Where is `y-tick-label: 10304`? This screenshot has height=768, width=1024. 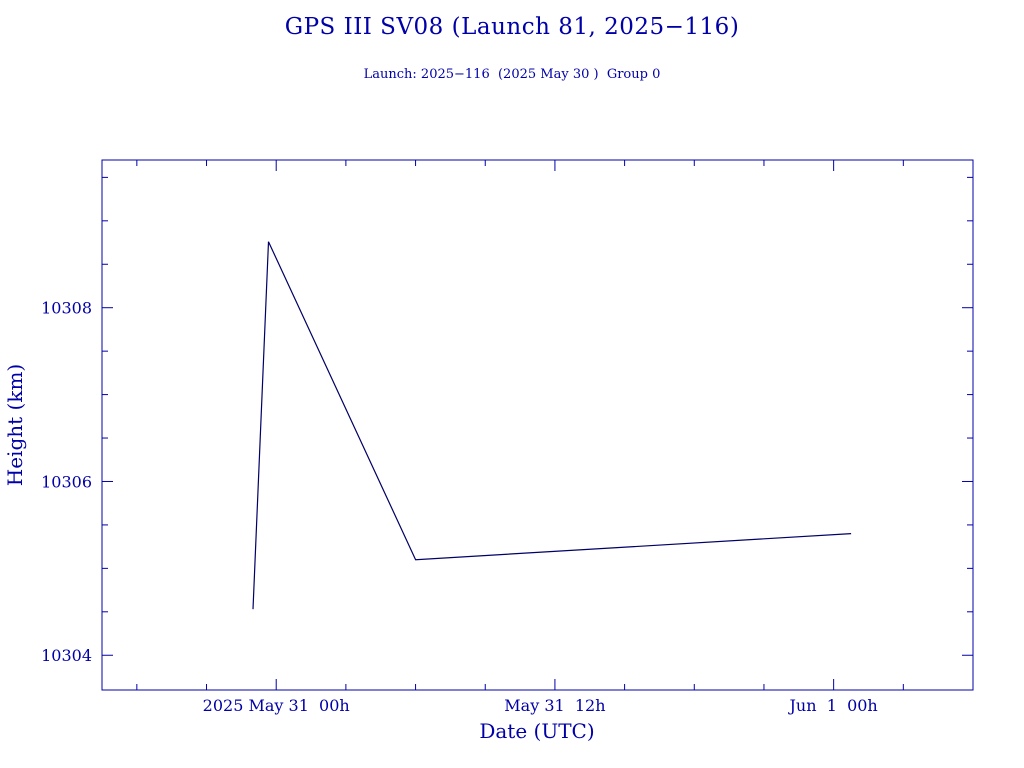 y-tick-label: 10304 is located at coordinates (66, 655).